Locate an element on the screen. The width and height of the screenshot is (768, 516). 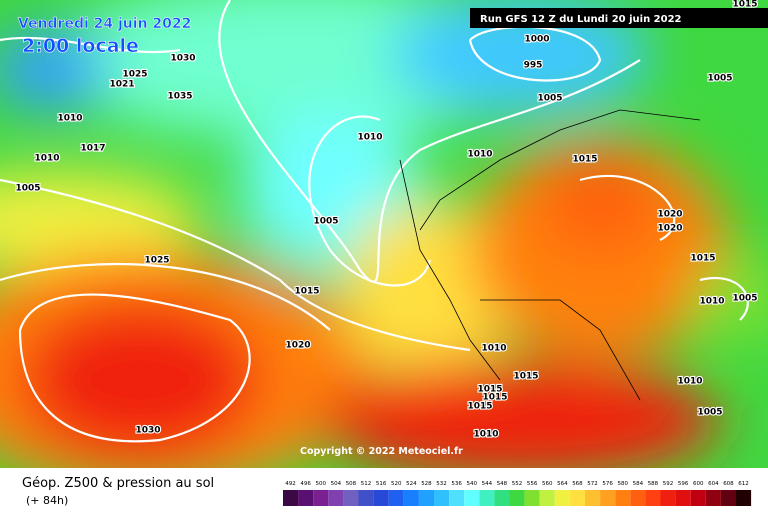
colorbar-label: 516 is located at coordinates (381, 484).